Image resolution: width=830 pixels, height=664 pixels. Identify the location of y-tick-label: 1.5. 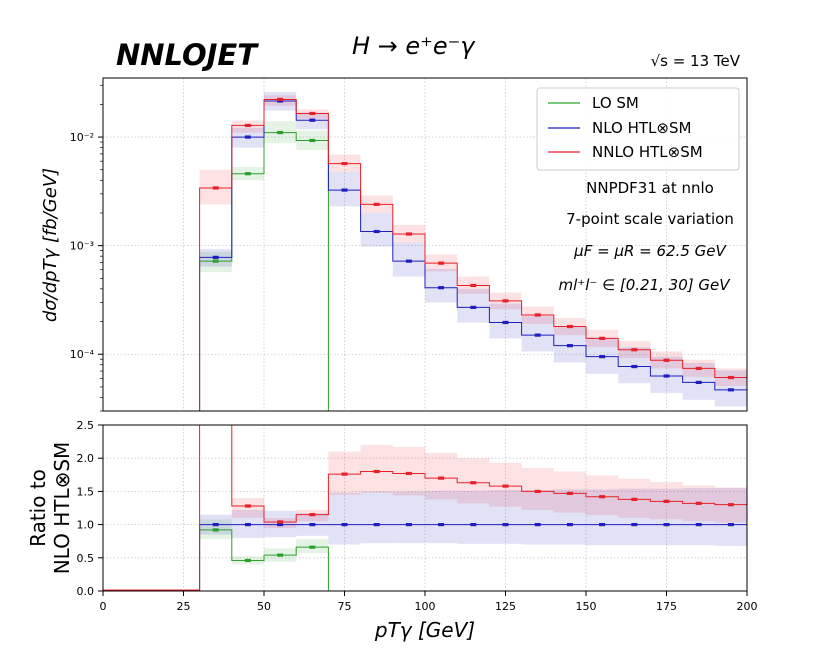
(86, 491).